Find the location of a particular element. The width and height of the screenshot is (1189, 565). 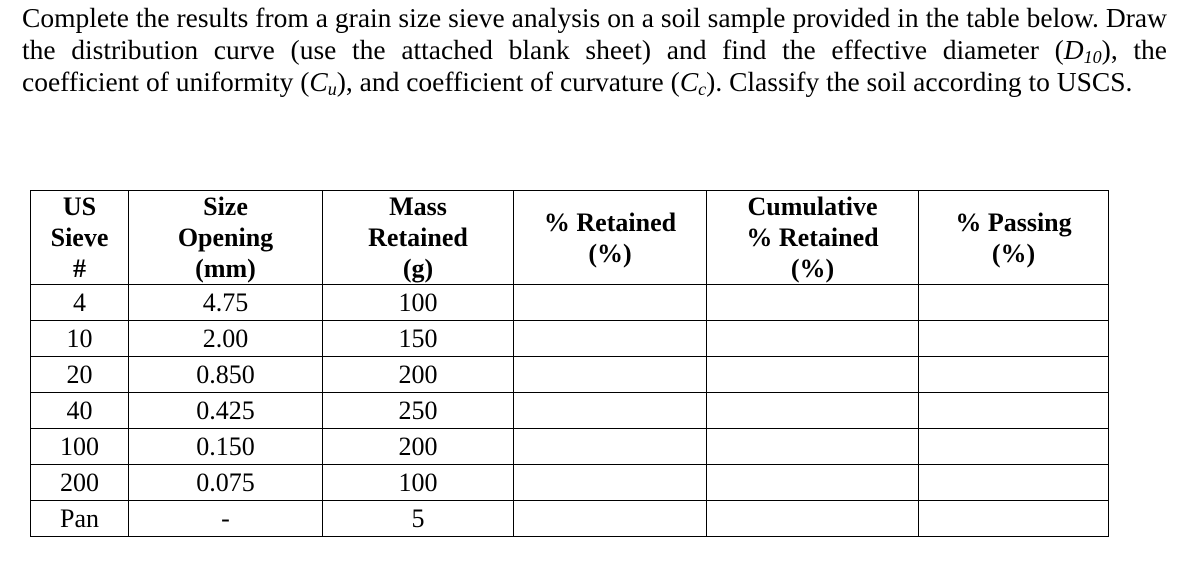

header-line: Retained is located at coordinates (418, 237).